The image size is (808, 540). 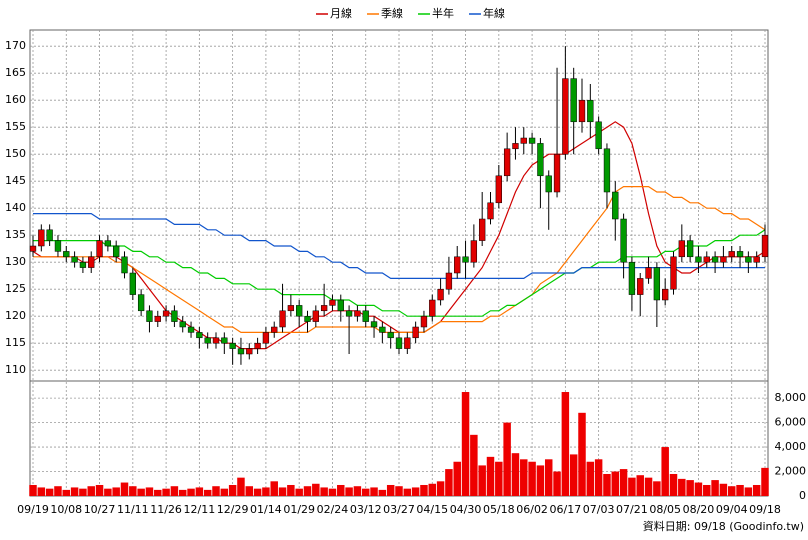 I want to click on x-tick-label: 09/19, so click(x=33, y=509).